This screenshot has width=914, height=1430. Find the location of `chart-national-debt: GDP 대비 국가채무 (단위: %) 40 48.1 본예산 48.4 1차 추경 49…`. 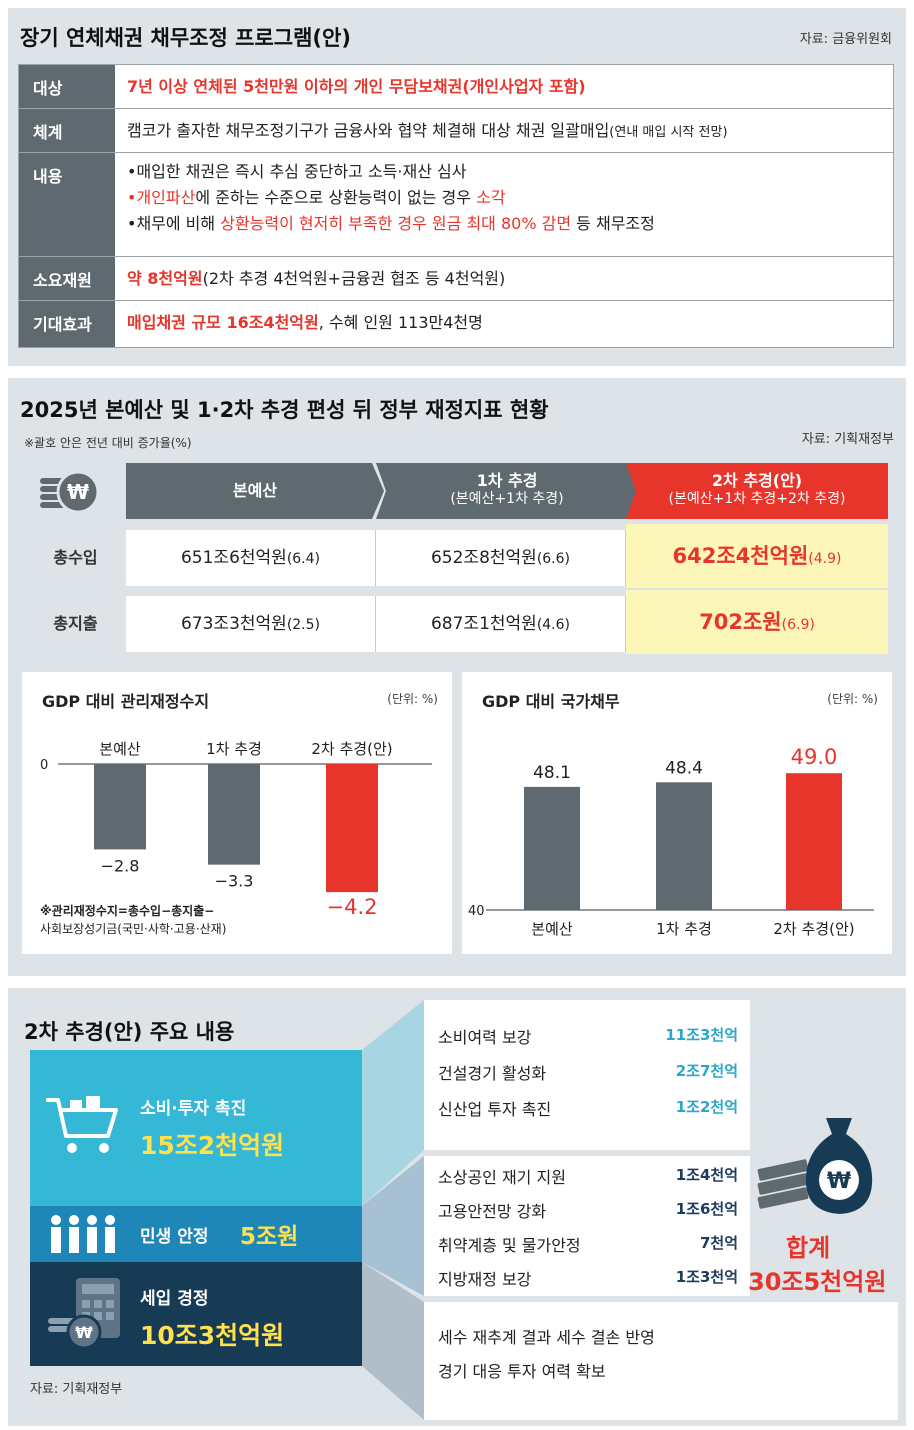

chart-national-debt: GDP 대비 국가채무 (단위: %) 40 48.1 본예산 48.4 1차 추경 49… is located at coordinates (677, 813).